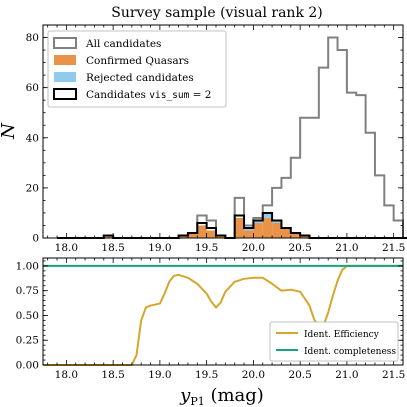  Describe the element at coordinates (140, 78) in the screenshot. I see `legend-label-rejected: Rejected candidates` at that location.